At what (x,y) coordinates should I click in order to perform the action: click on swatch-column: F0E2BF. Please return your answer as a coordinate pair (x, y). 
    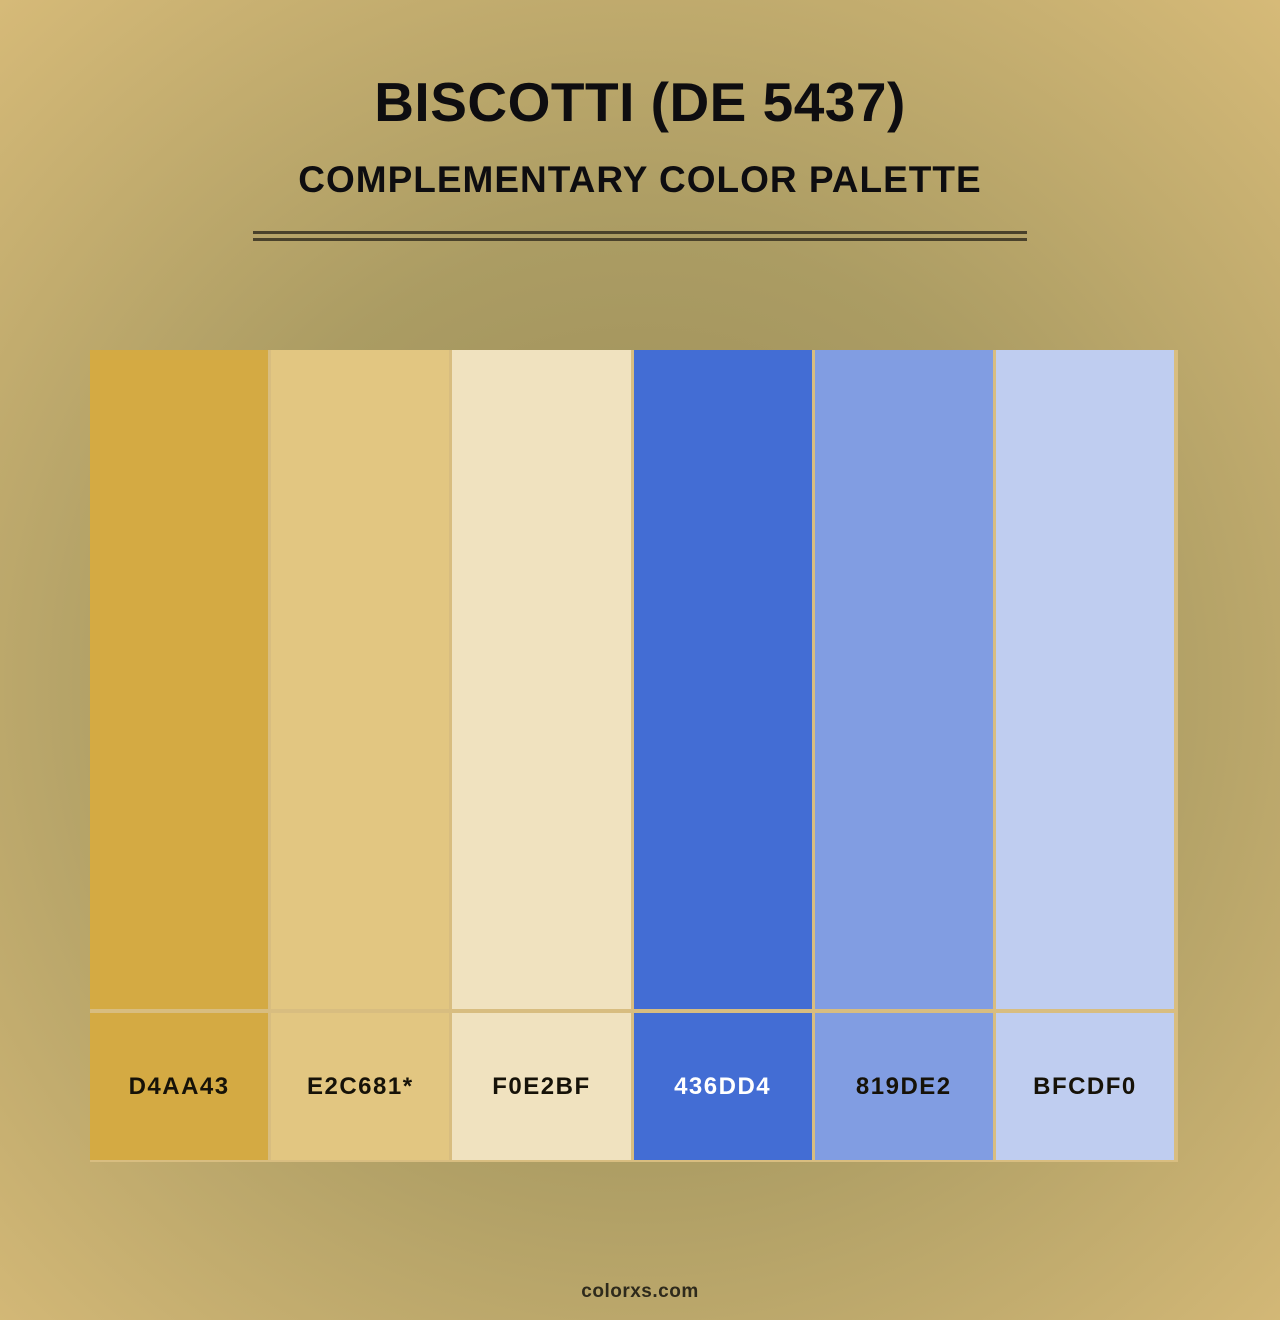
    Looking at the image, I should click on (541, 755).